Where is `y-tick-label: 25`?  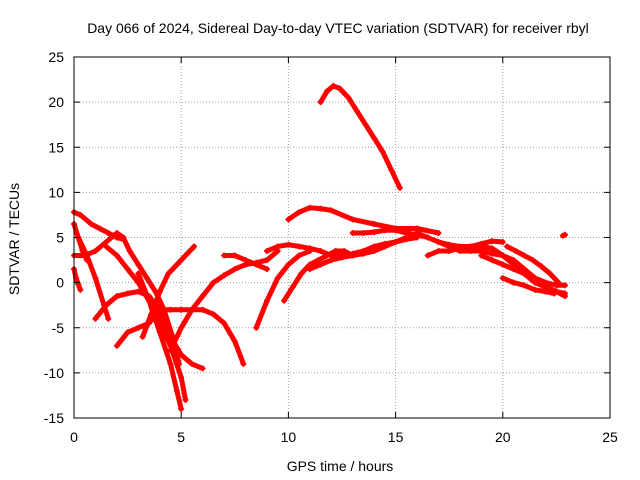 y-tick-label: 25 is located at coordinates (56, 57).